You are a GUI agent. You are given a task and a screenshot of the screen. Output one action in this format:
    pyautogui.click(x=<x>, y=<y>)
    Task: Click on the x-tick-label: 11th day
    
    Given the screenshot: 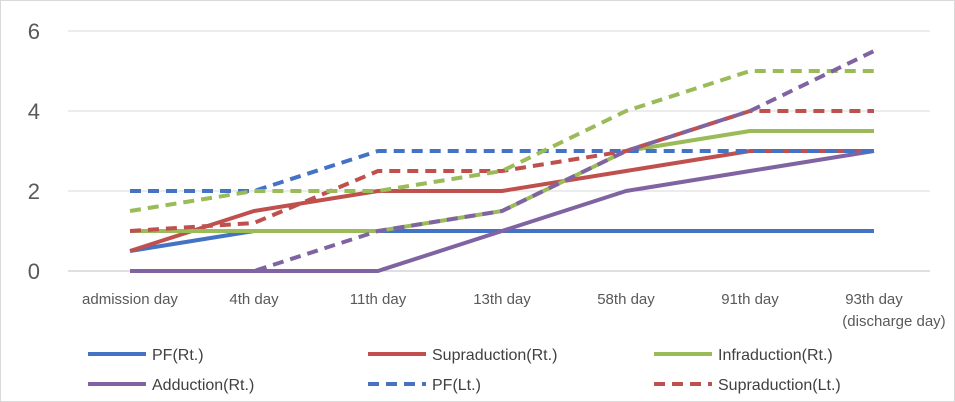 What is the action you would take?
    pyautogui.click(x=378, y=299)
    